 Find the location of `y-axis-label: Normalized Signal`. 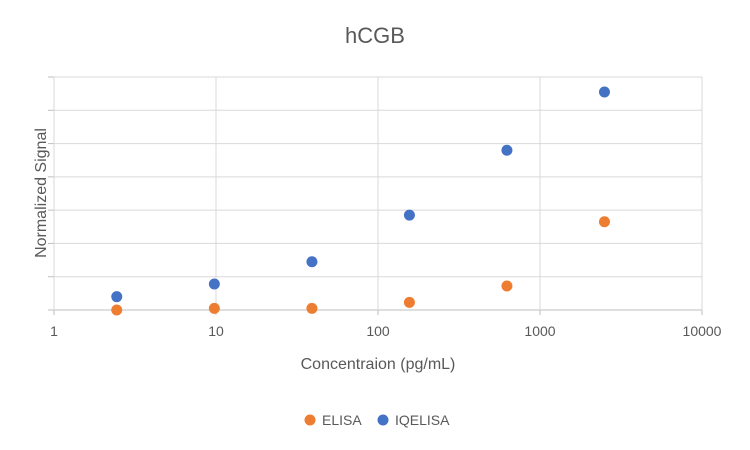

y-axis-label: Normalized Signal is located at coordinates (41, 193).